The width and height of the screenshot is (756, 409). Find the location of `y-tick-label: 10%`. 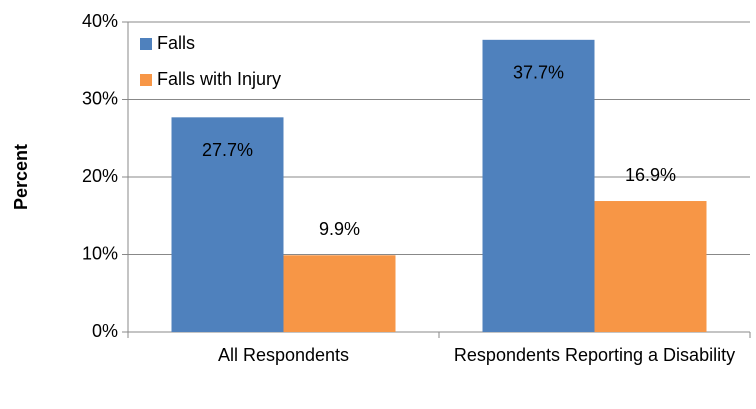

y-tick-label: 10% is located at coordinates (100, 253).